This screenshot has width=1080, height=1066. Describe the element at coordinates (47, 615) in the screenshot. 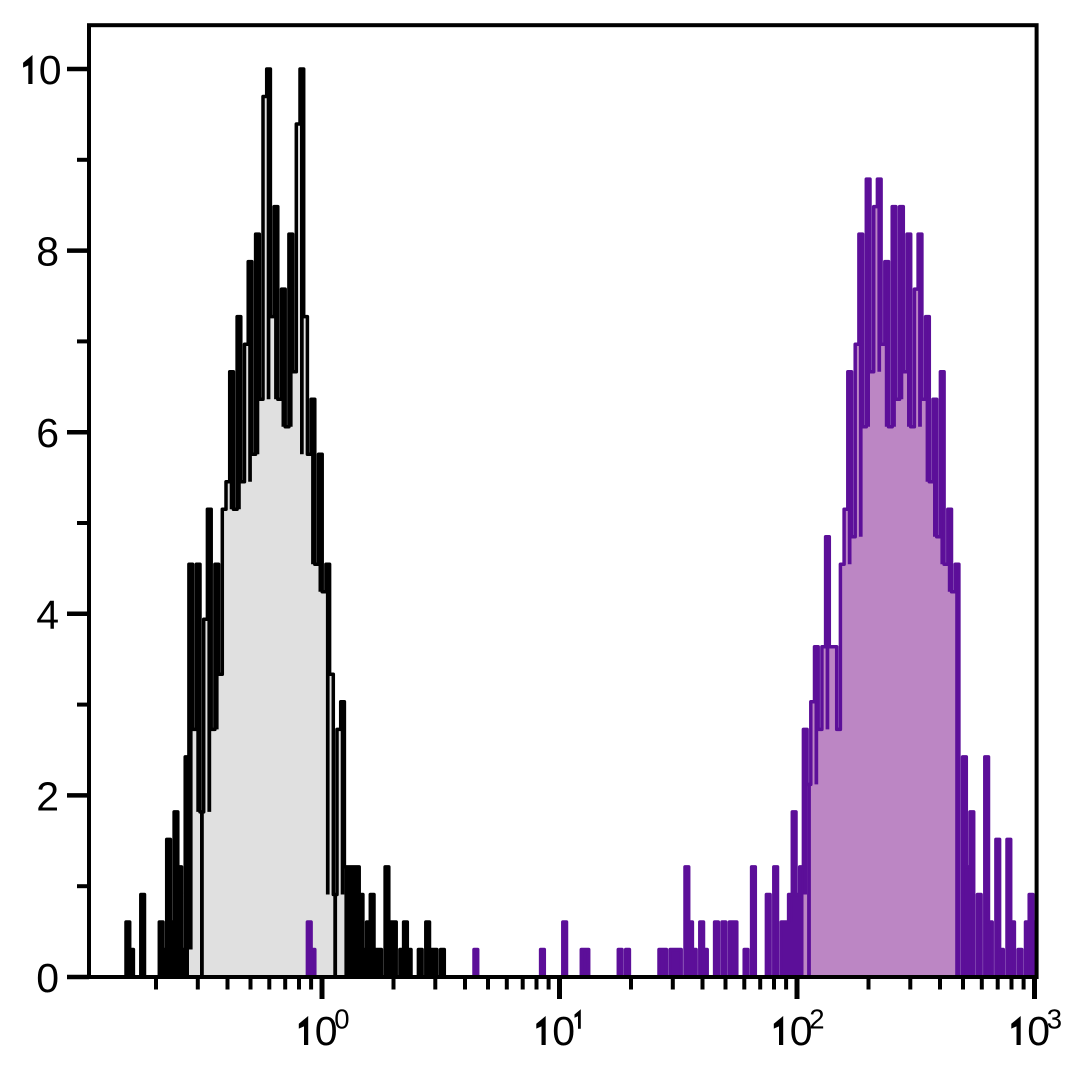

I see `svg-text: 4` at that location.